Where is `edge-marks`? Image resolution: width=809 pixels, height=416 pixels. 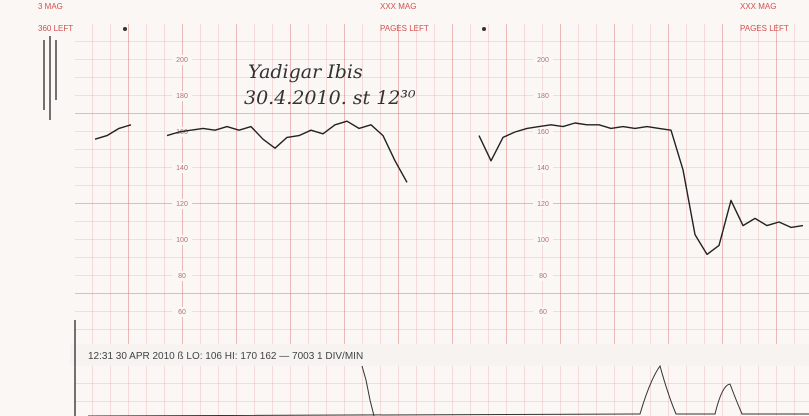 edge-marks is located at coordinates (59, 226).